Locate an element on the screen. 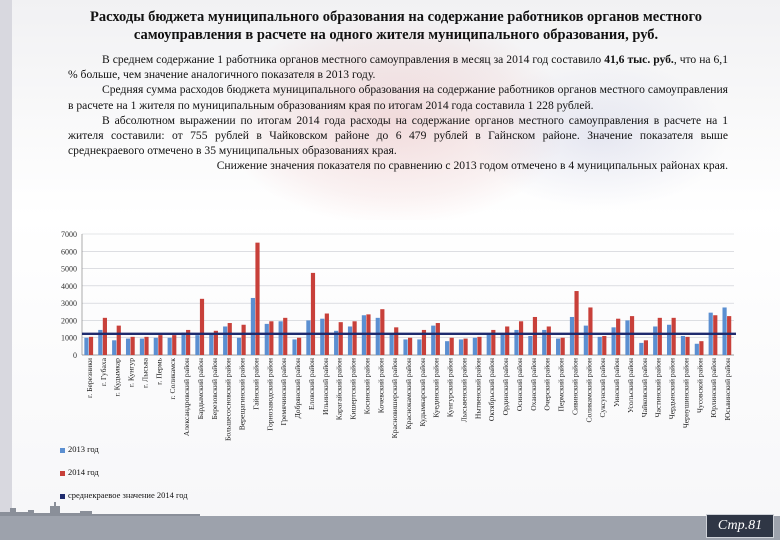  x-tick-label: Октябрьский район is located at coordinates (491, 389).